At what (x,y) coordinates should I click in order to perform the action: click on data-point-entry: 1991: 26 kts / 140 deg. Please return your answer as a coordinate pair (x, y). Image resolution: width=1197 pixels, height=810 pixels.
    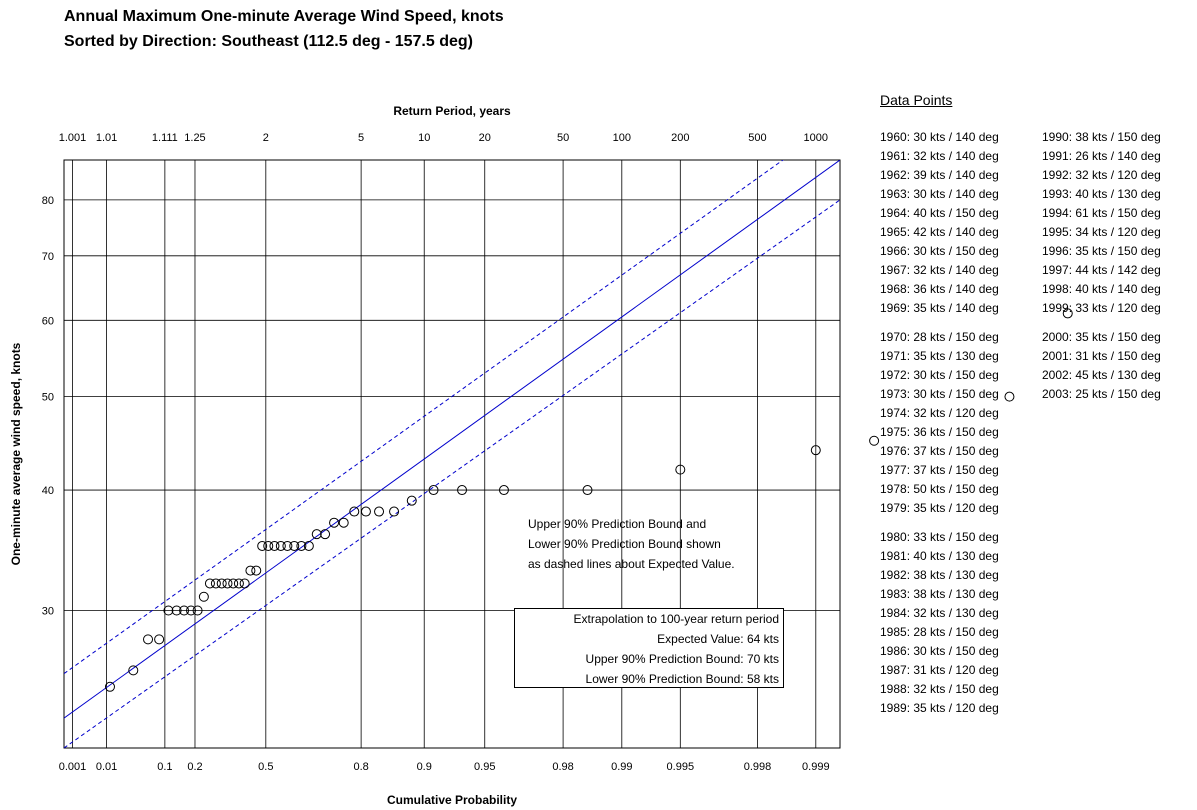
    Looking at the image, I should click on (1101, 156).